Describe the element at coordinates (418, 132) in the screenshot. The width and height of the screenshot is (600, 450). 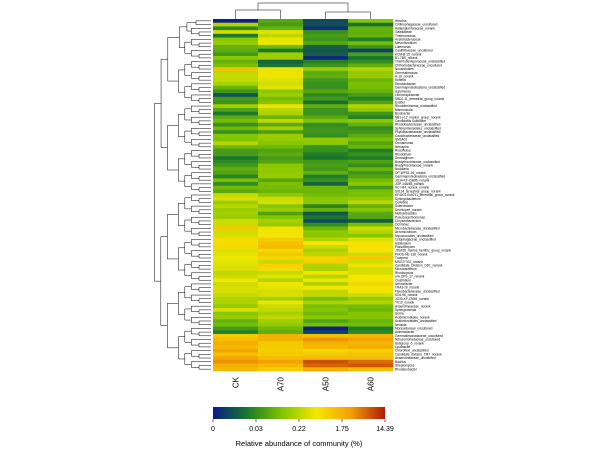
I see `row-label: Phyllobacteriaceae_unclassified` at that location.